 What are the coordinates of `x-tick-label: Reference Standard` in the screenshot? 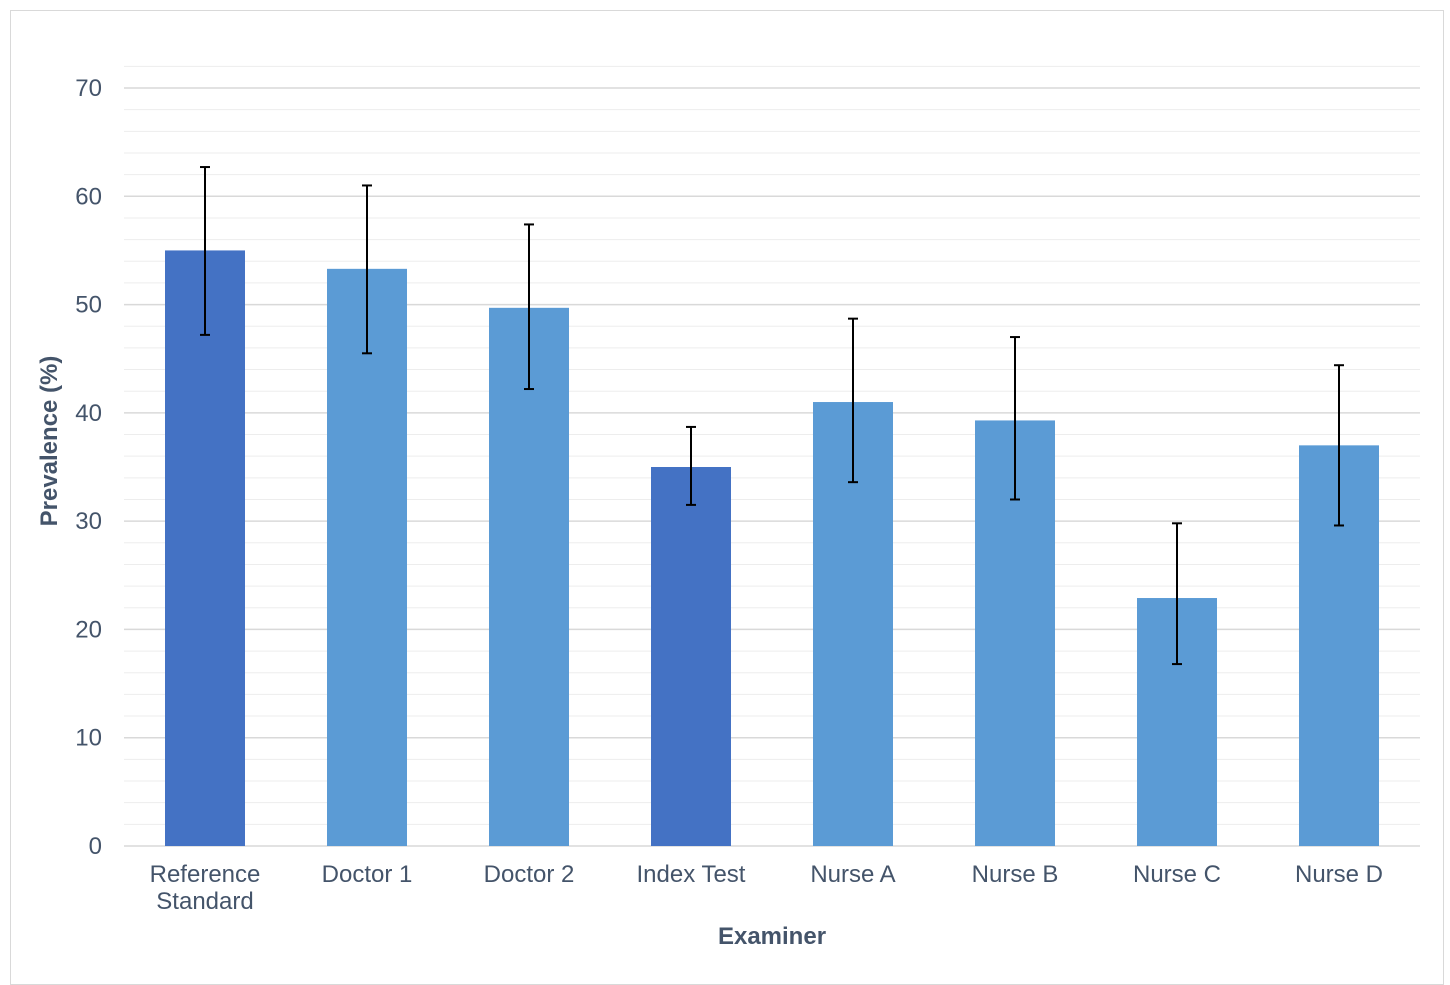 It's located at (205, 888).